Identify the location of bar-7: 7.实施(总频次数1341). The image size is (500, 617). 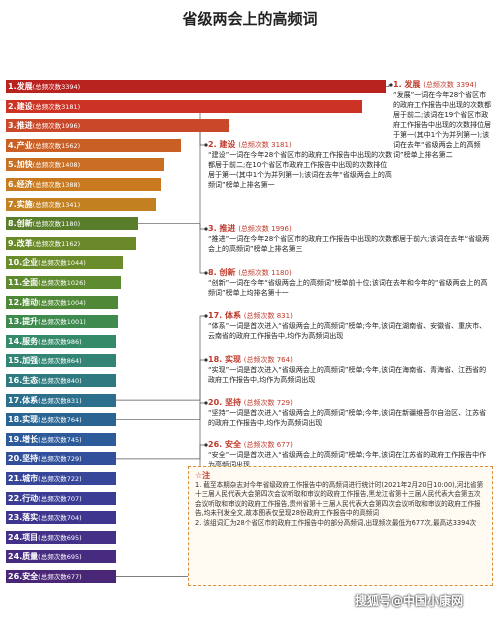
(81, 204).